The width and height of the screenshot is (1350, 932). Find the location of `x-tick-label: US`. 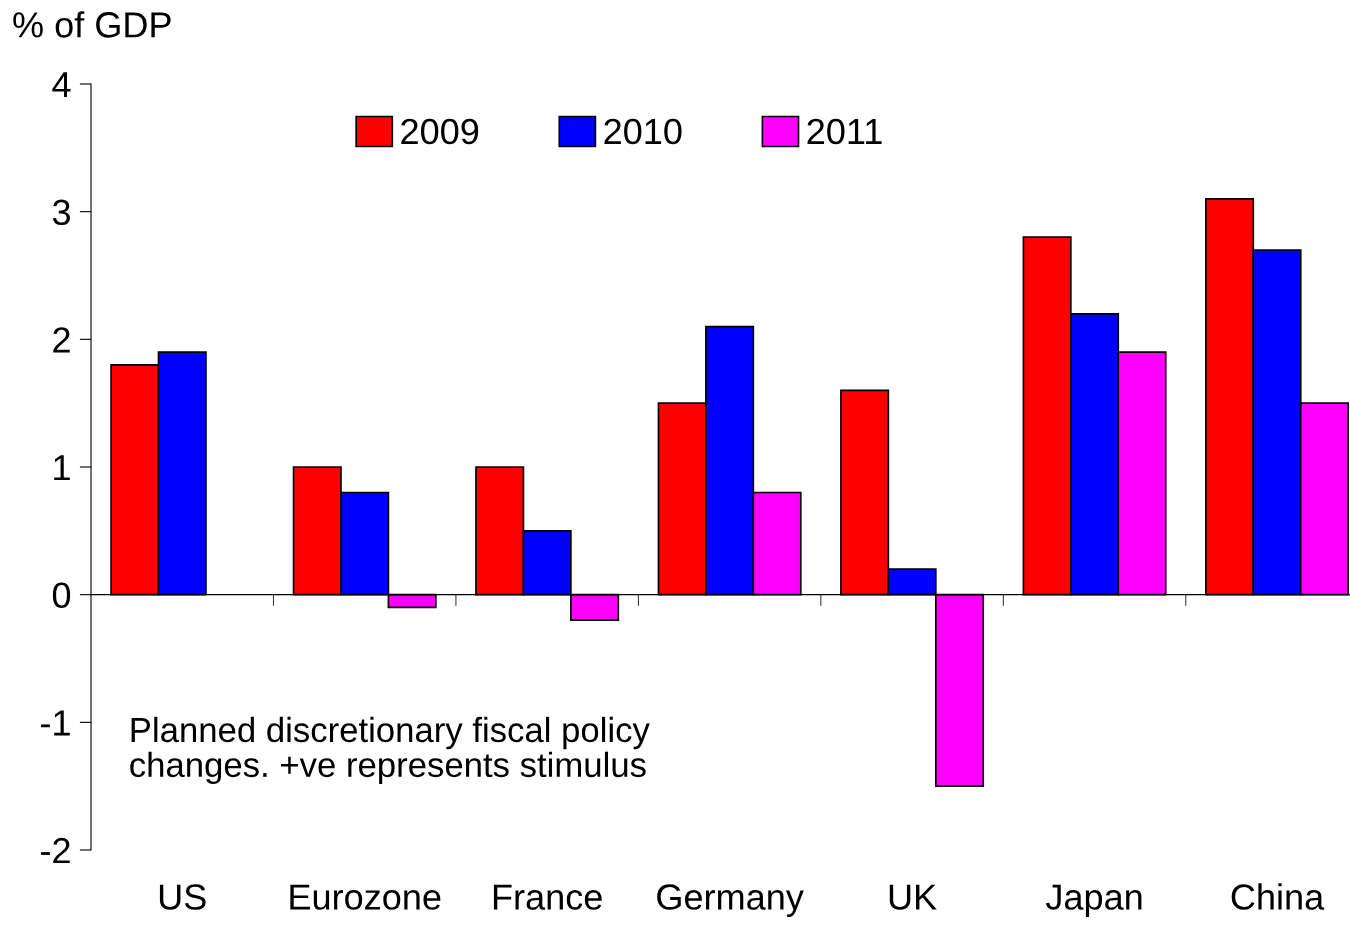

x-tick-label: US is located at coordinates (182, 897).